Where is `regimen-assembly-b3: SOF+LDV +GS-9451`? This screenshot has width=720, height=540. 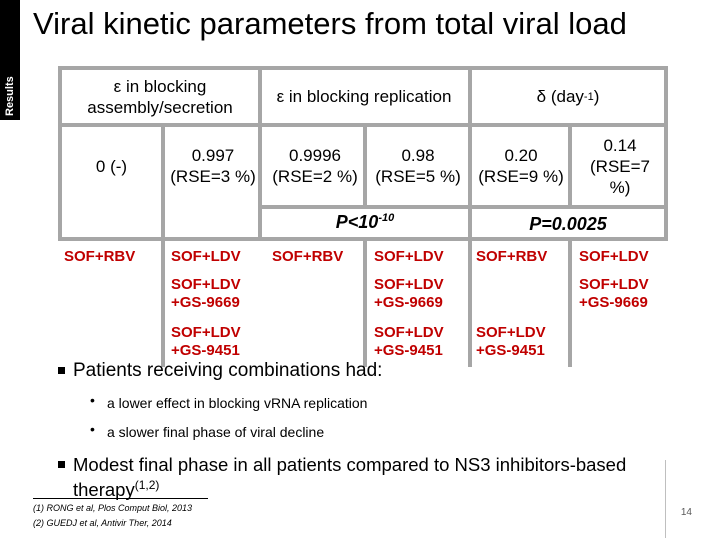 regimen-assembly-b3: SOF+LDV +GS-9451 is located at coordinates (206, 342).